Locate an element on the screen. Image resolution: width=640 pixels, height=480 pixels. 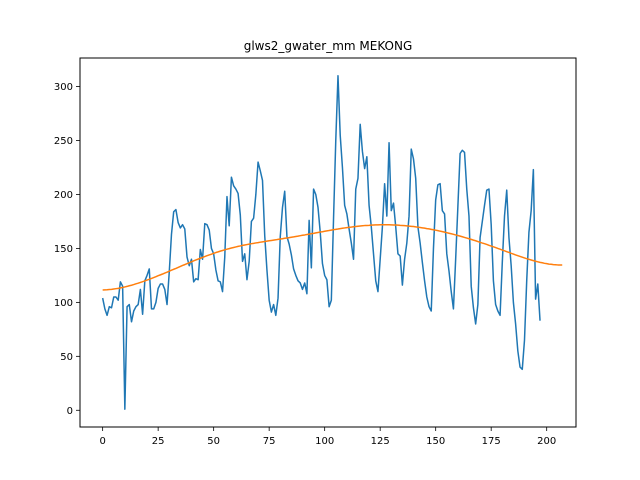
x-tick-label: 75 is located at coordinates (269, 441).